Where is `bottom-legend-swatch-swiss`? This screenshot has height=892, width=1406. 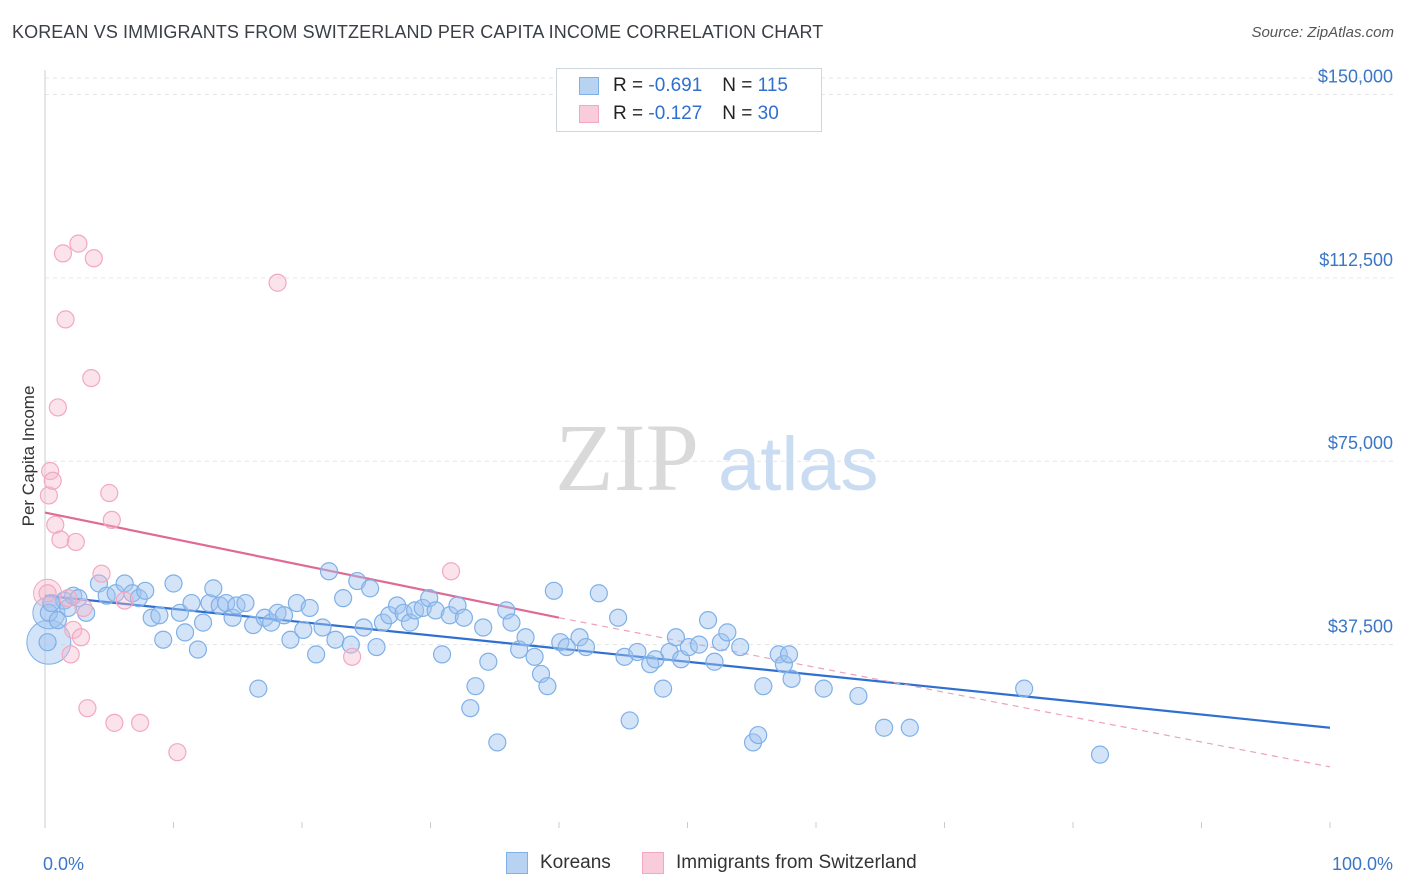 bottom-legend-swatch-swiss is located at coordinates (653, 863).